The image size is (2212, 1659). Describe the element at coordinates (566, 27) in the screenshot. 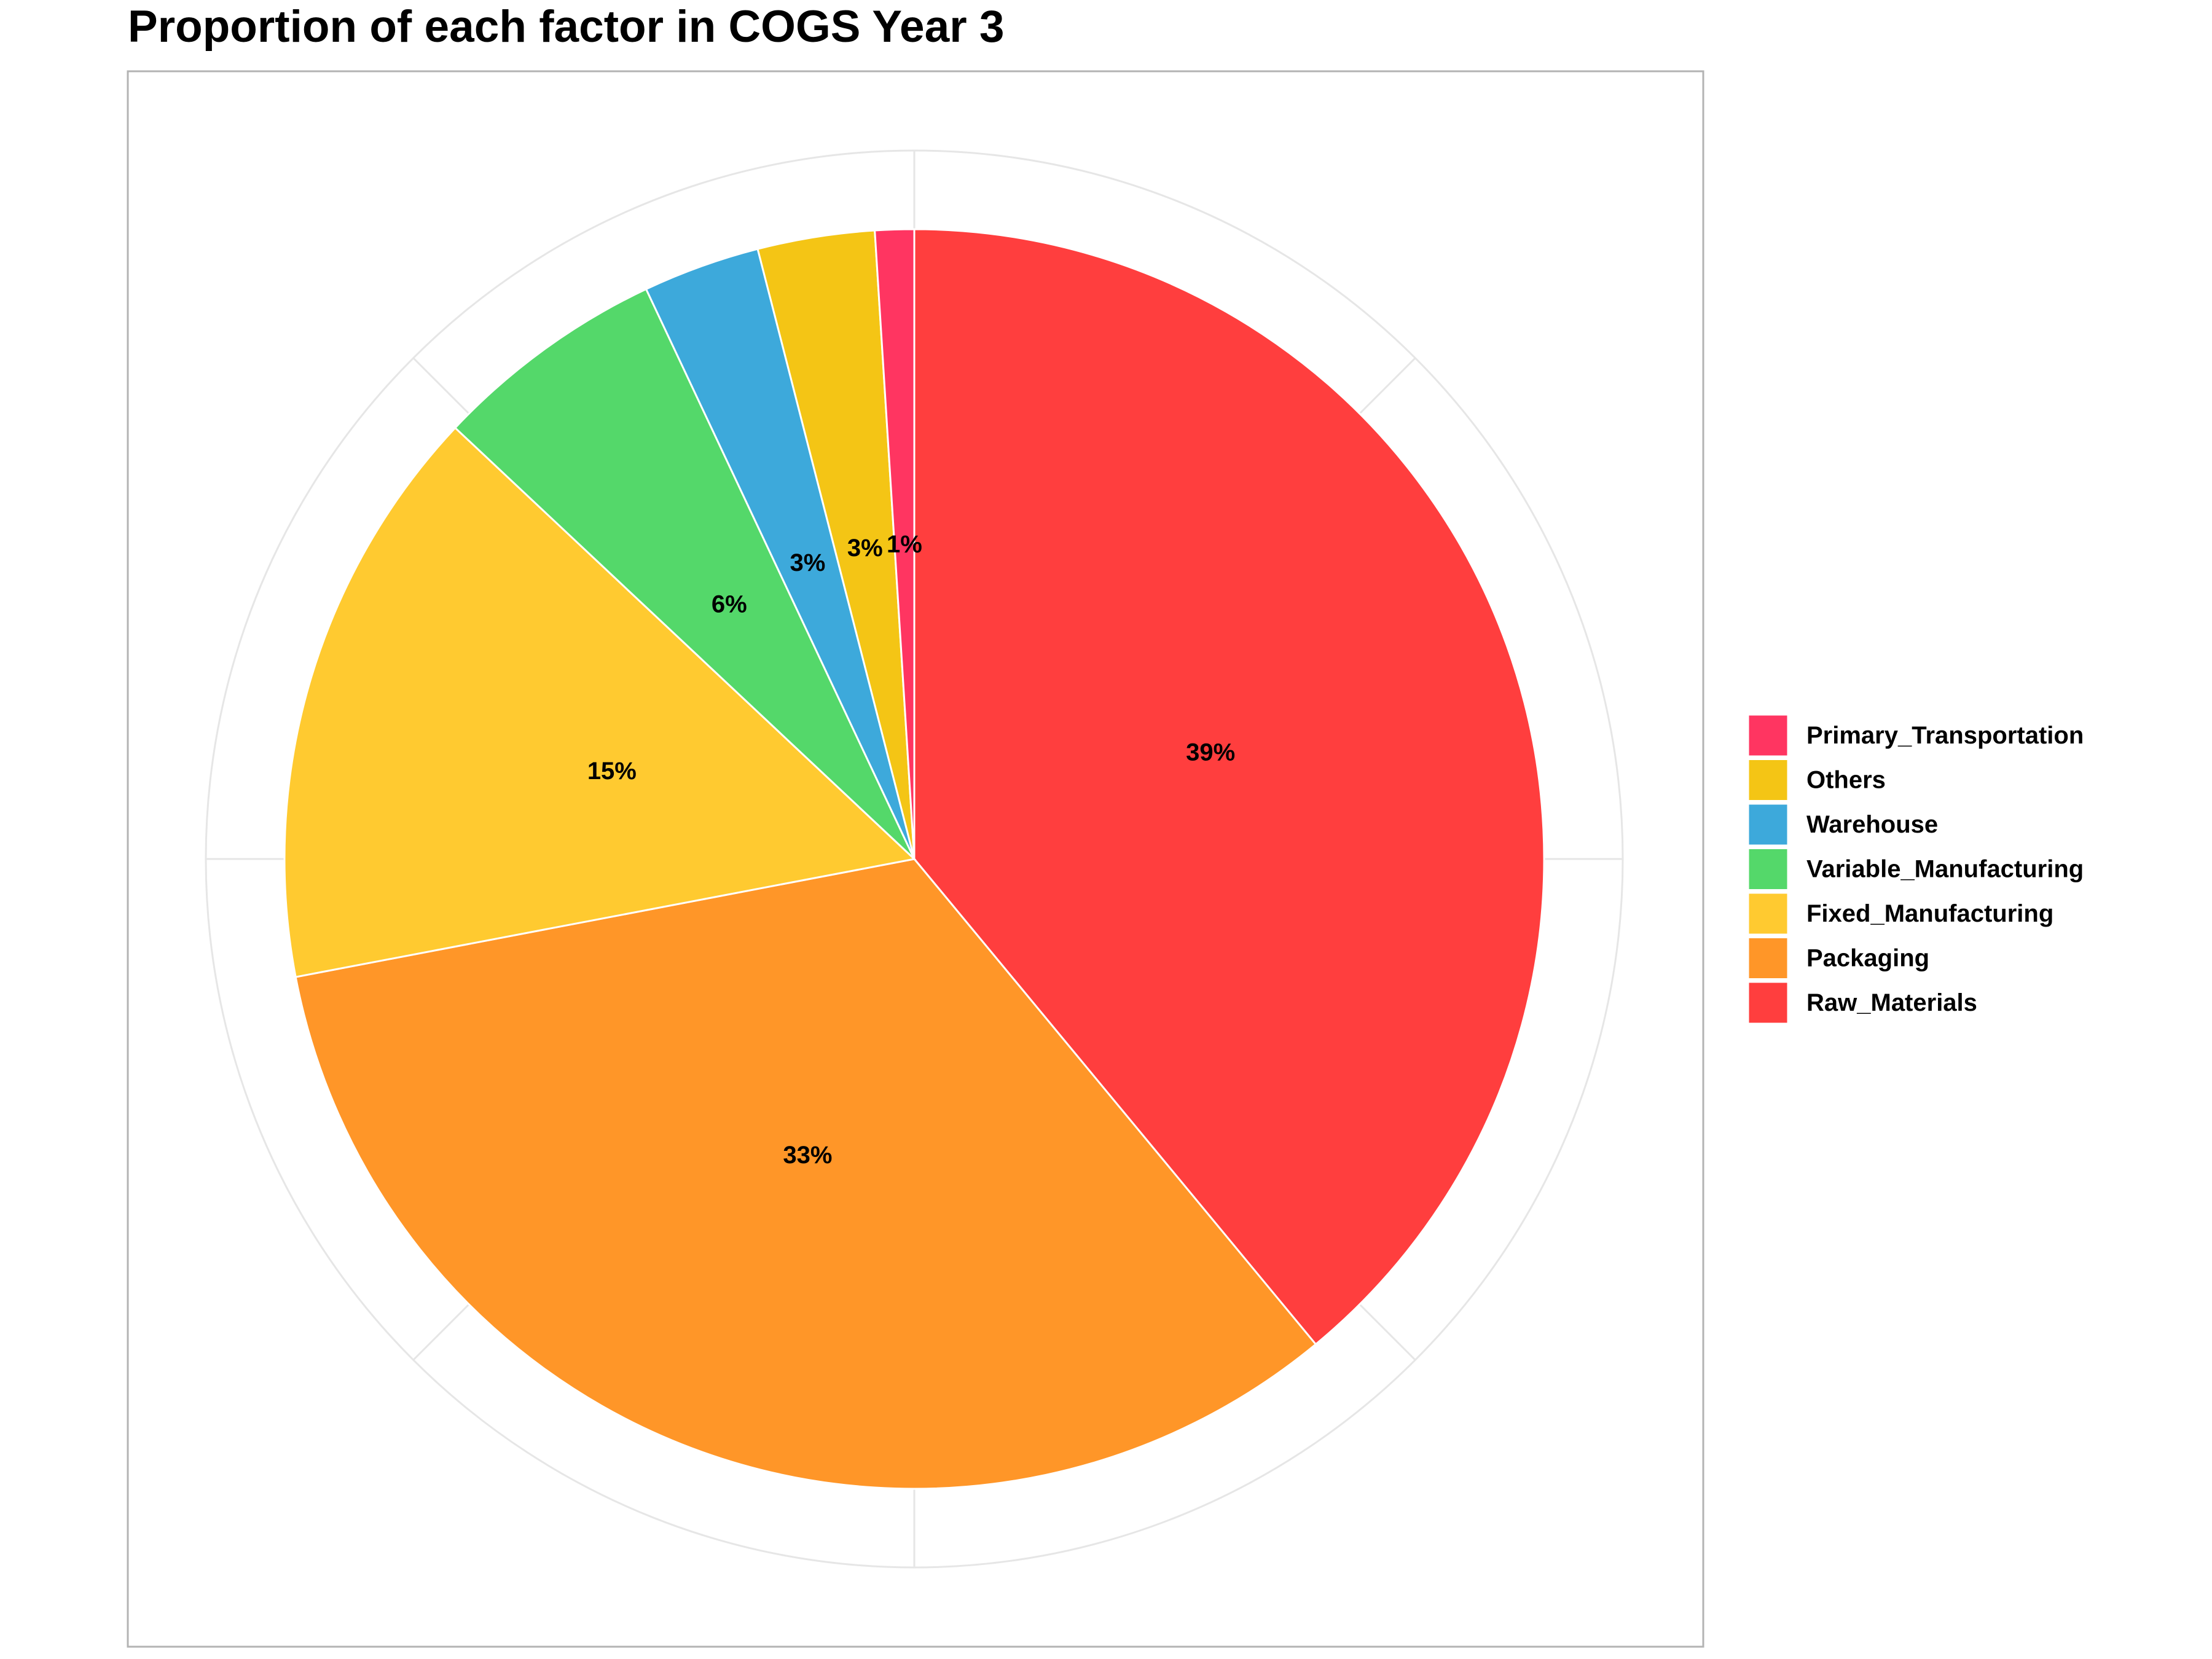

I see `chart-title: Proportion of each factor in COGS Year 3` at that location.